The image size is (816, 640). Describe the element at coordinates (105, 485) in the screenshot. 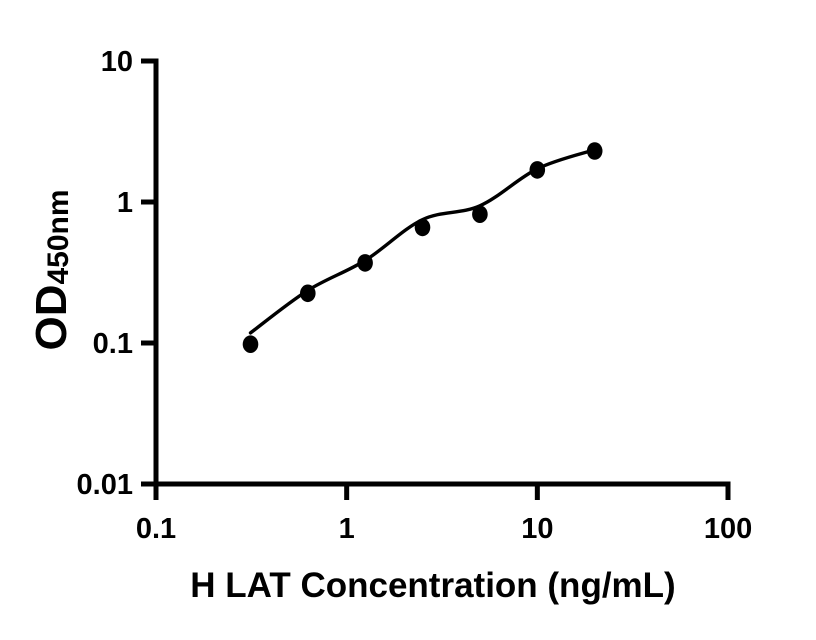

I see `y-tick-label: 0.01` at that location.